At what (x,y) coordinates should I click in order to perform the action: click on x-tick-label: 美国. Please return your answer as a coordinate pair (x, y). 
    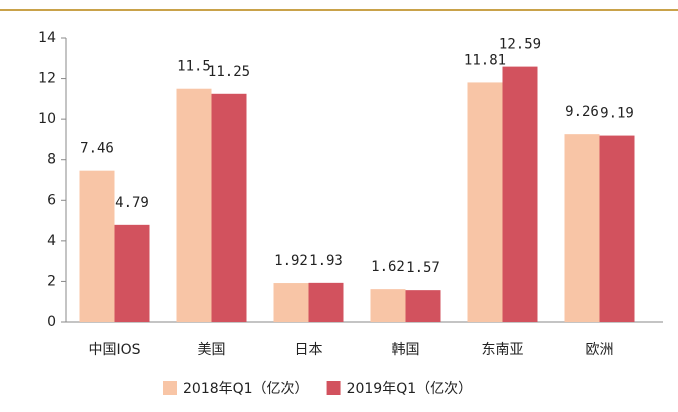
    Looking at the image, I should click on (212, 350).